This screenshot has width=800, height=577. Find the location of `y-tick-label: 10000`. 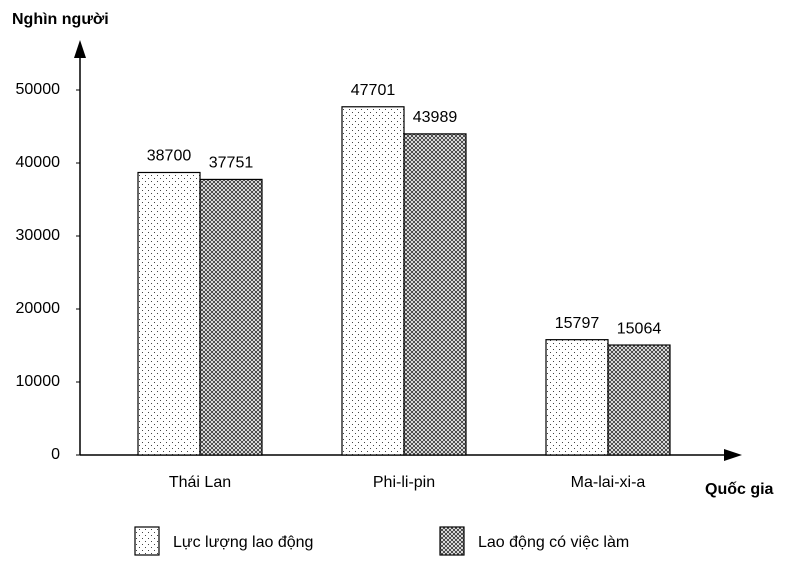

y-tick-label: 10000 is located at coordinates (38, 381).